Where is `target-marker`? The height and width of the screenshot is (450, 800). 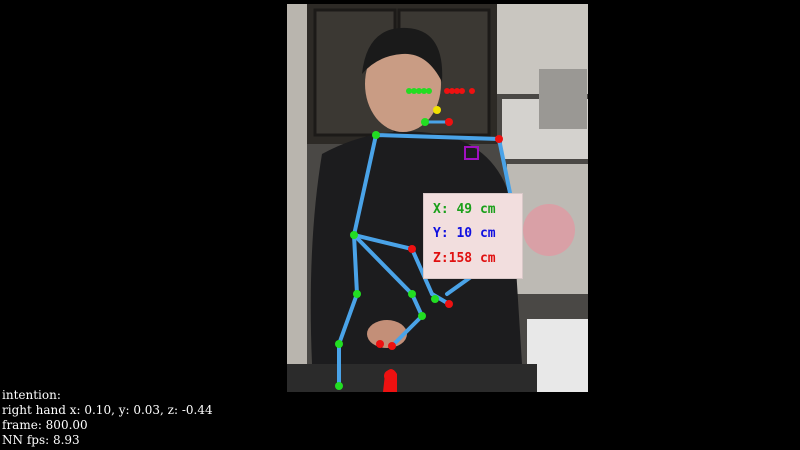 target-marker is located at coordinates (471, 153).